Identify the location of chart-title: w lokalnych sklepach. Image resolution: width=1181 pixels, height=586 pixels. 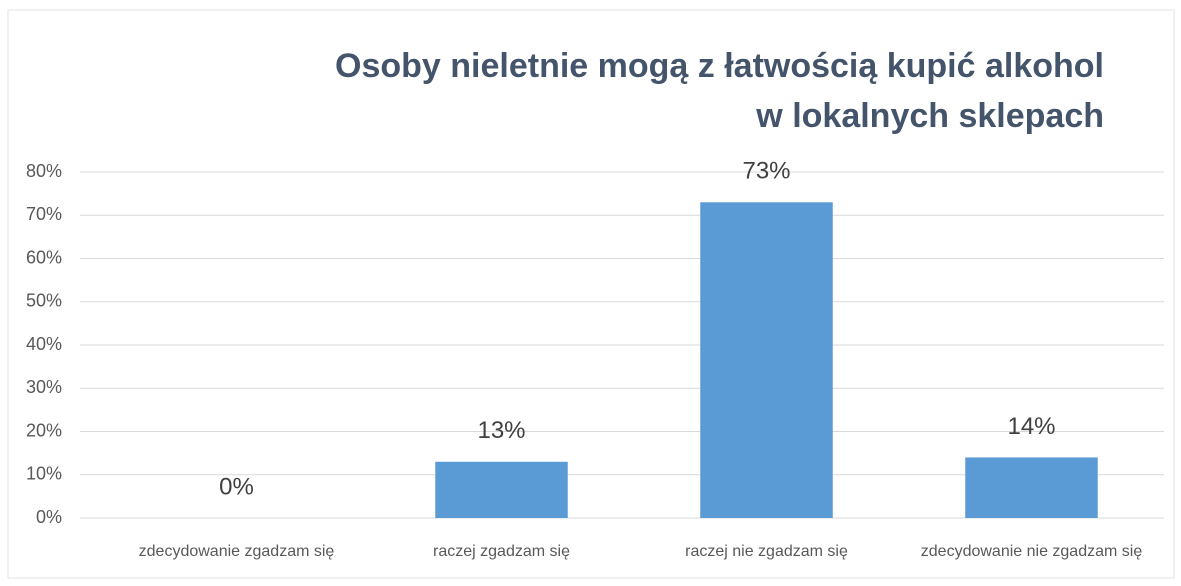
(929, 116).